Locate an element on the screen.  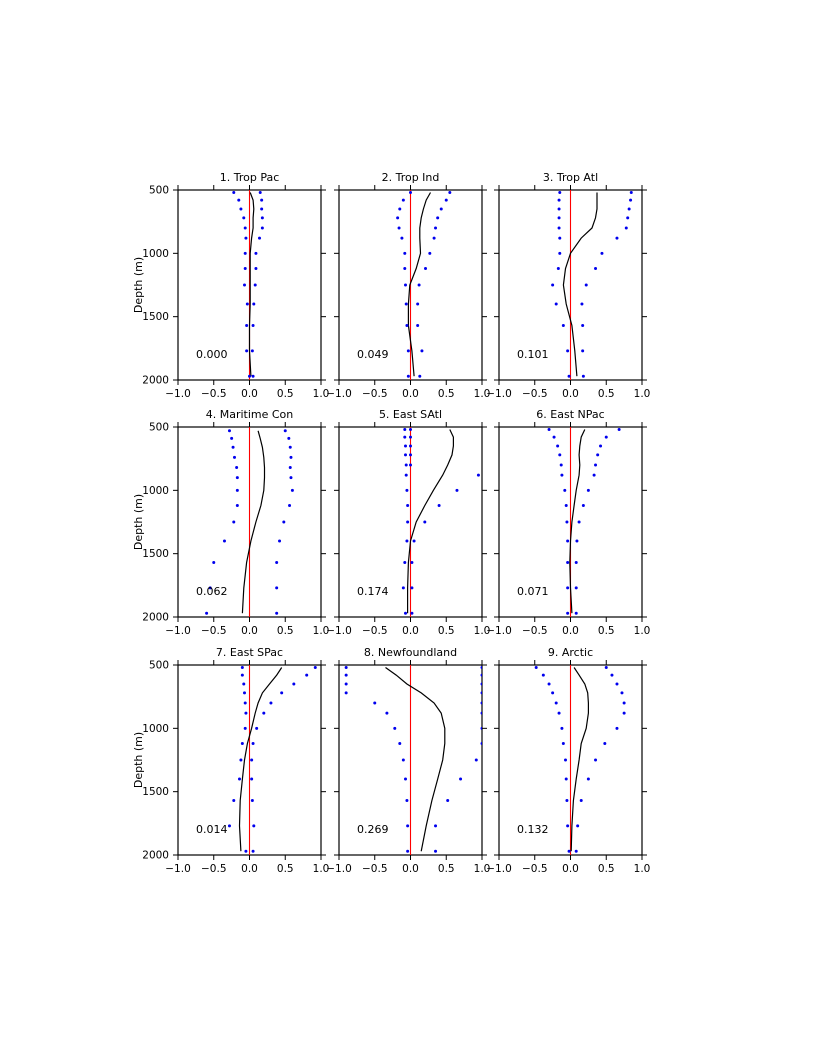
panel-8-data is located at coordinates (413, 759).